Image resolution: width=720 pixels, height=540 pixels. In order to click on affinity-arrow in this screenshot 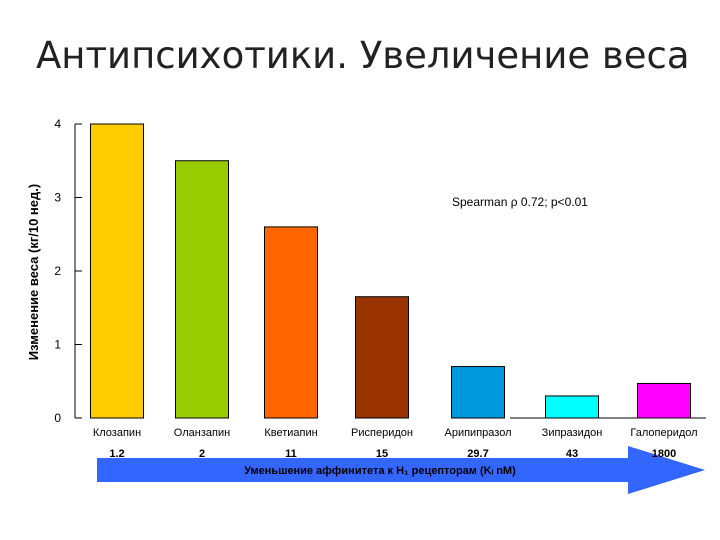, I will do `click(401, 470)`.